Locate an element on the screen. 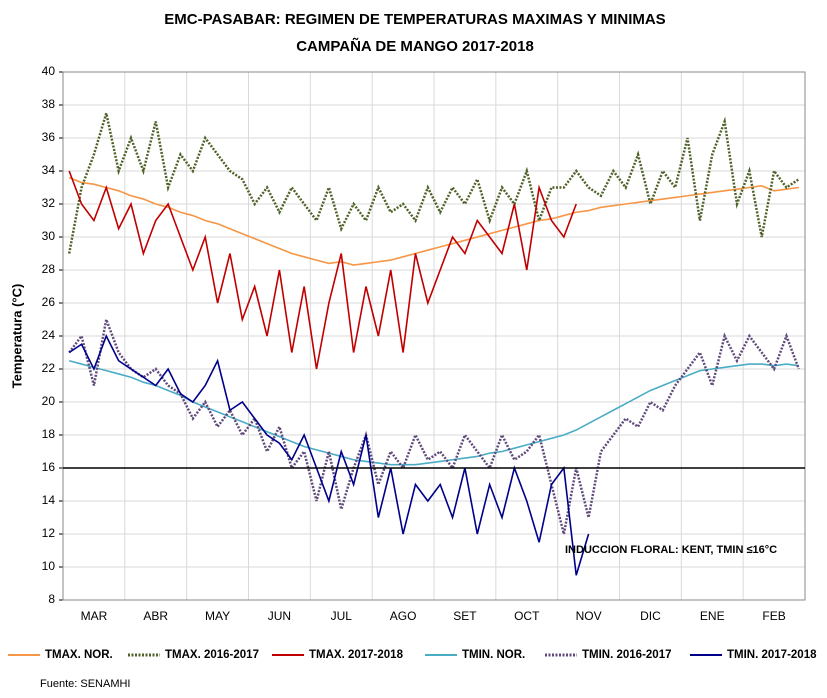  x-tick-label: OCT is located at coordinates (527, 616).